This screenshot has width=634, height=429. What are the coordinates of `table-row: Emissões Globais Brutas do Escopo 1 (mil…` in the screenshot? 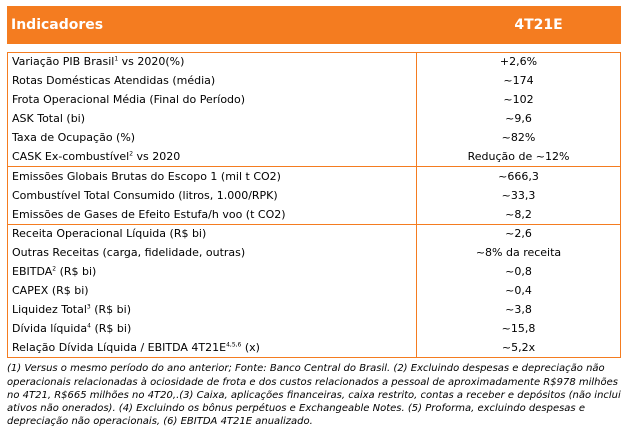 It's located at (314, 176).